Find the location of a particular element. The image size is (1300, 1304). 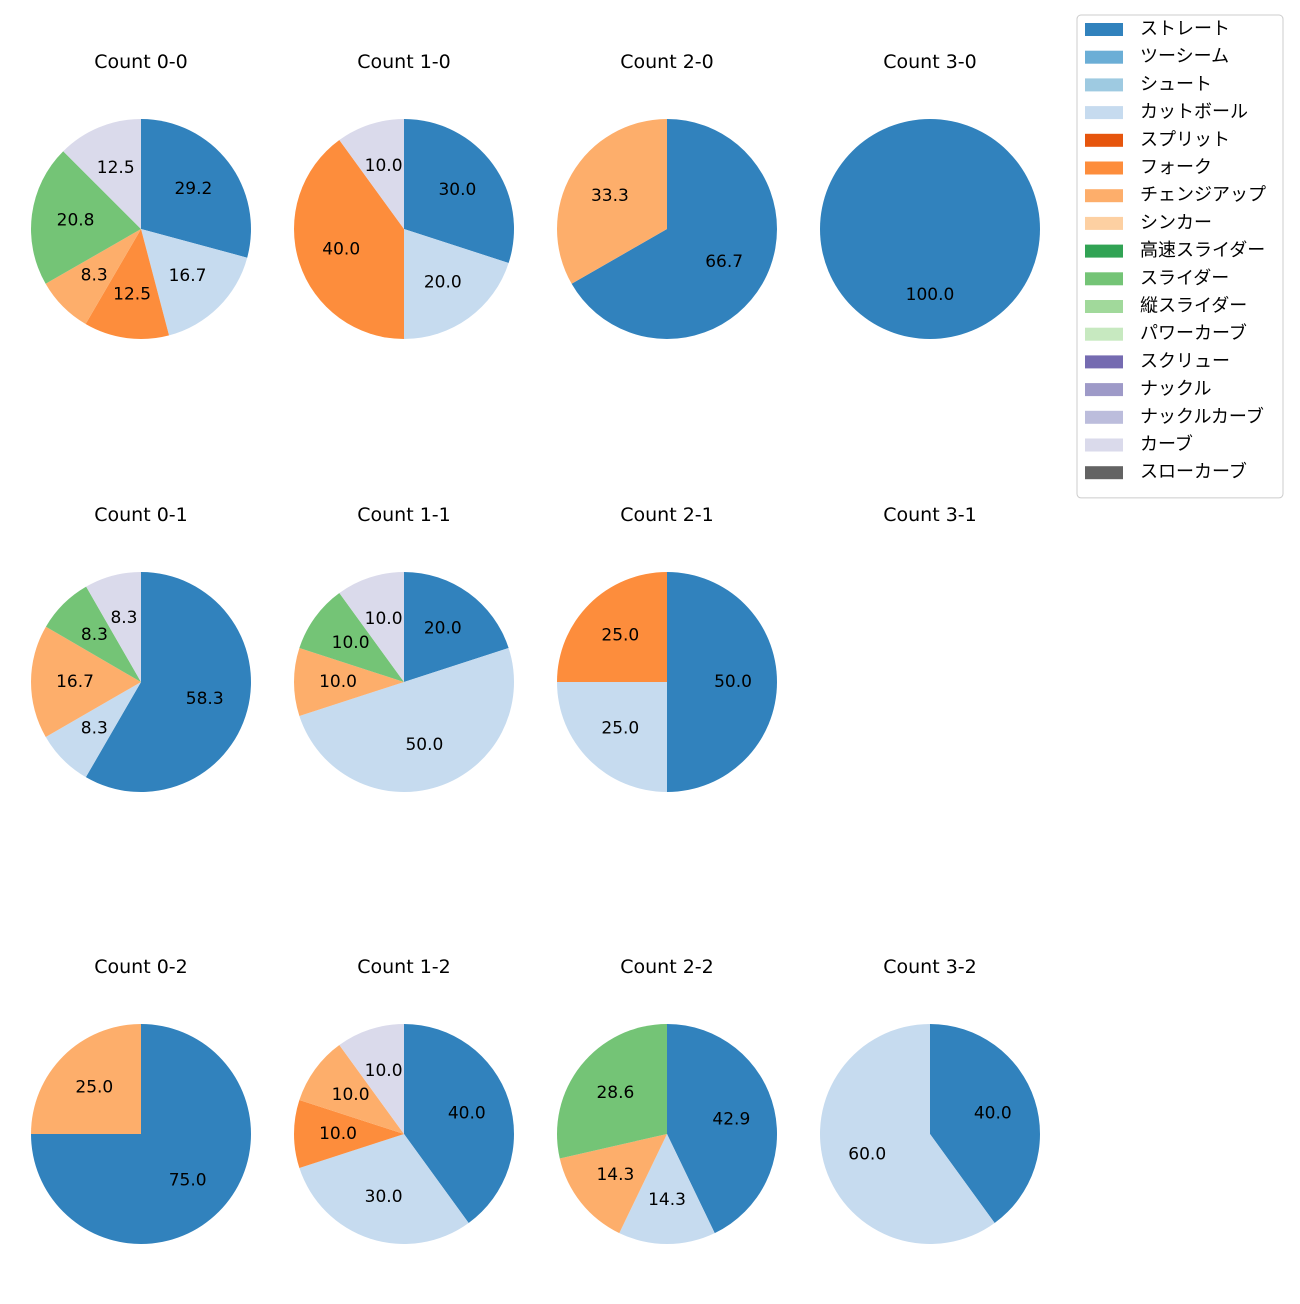

slice-label: 40.0 is located at coordinates (341, 249).